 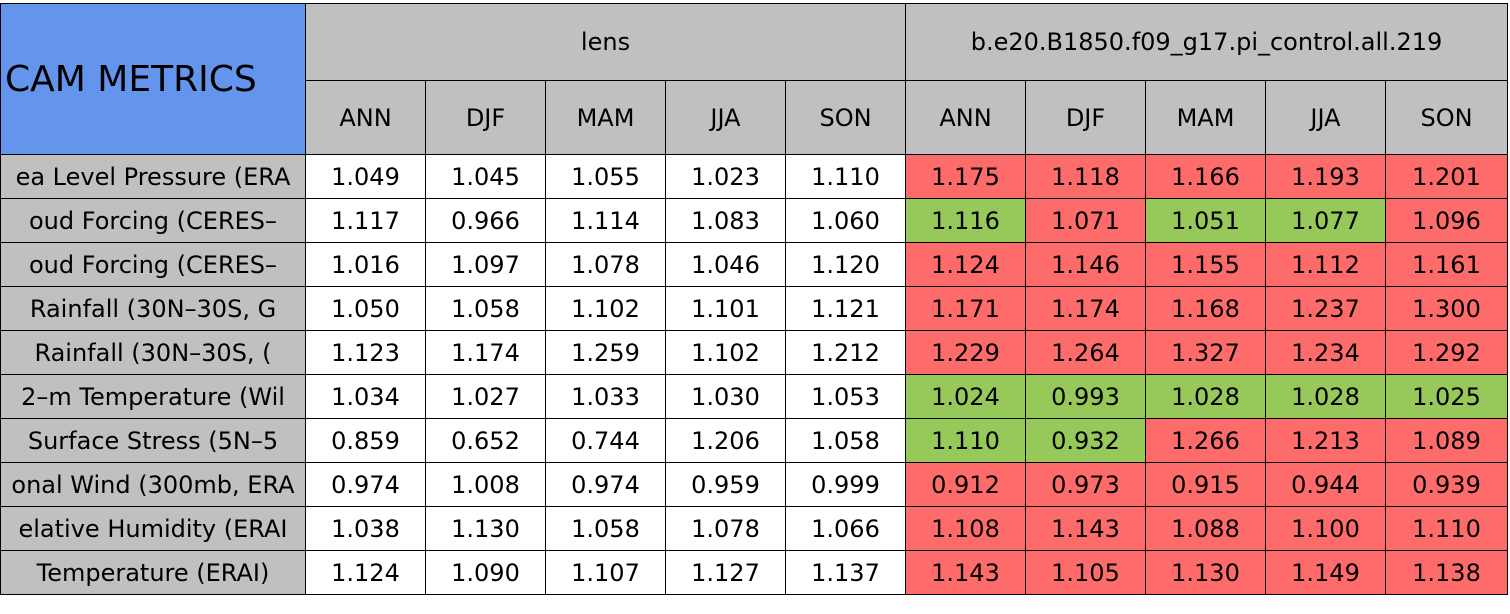 What do you see at coordinates (365, 396) in the screenshot?
I see `metric-cell: 1.034` at bounding box center [365, 396].